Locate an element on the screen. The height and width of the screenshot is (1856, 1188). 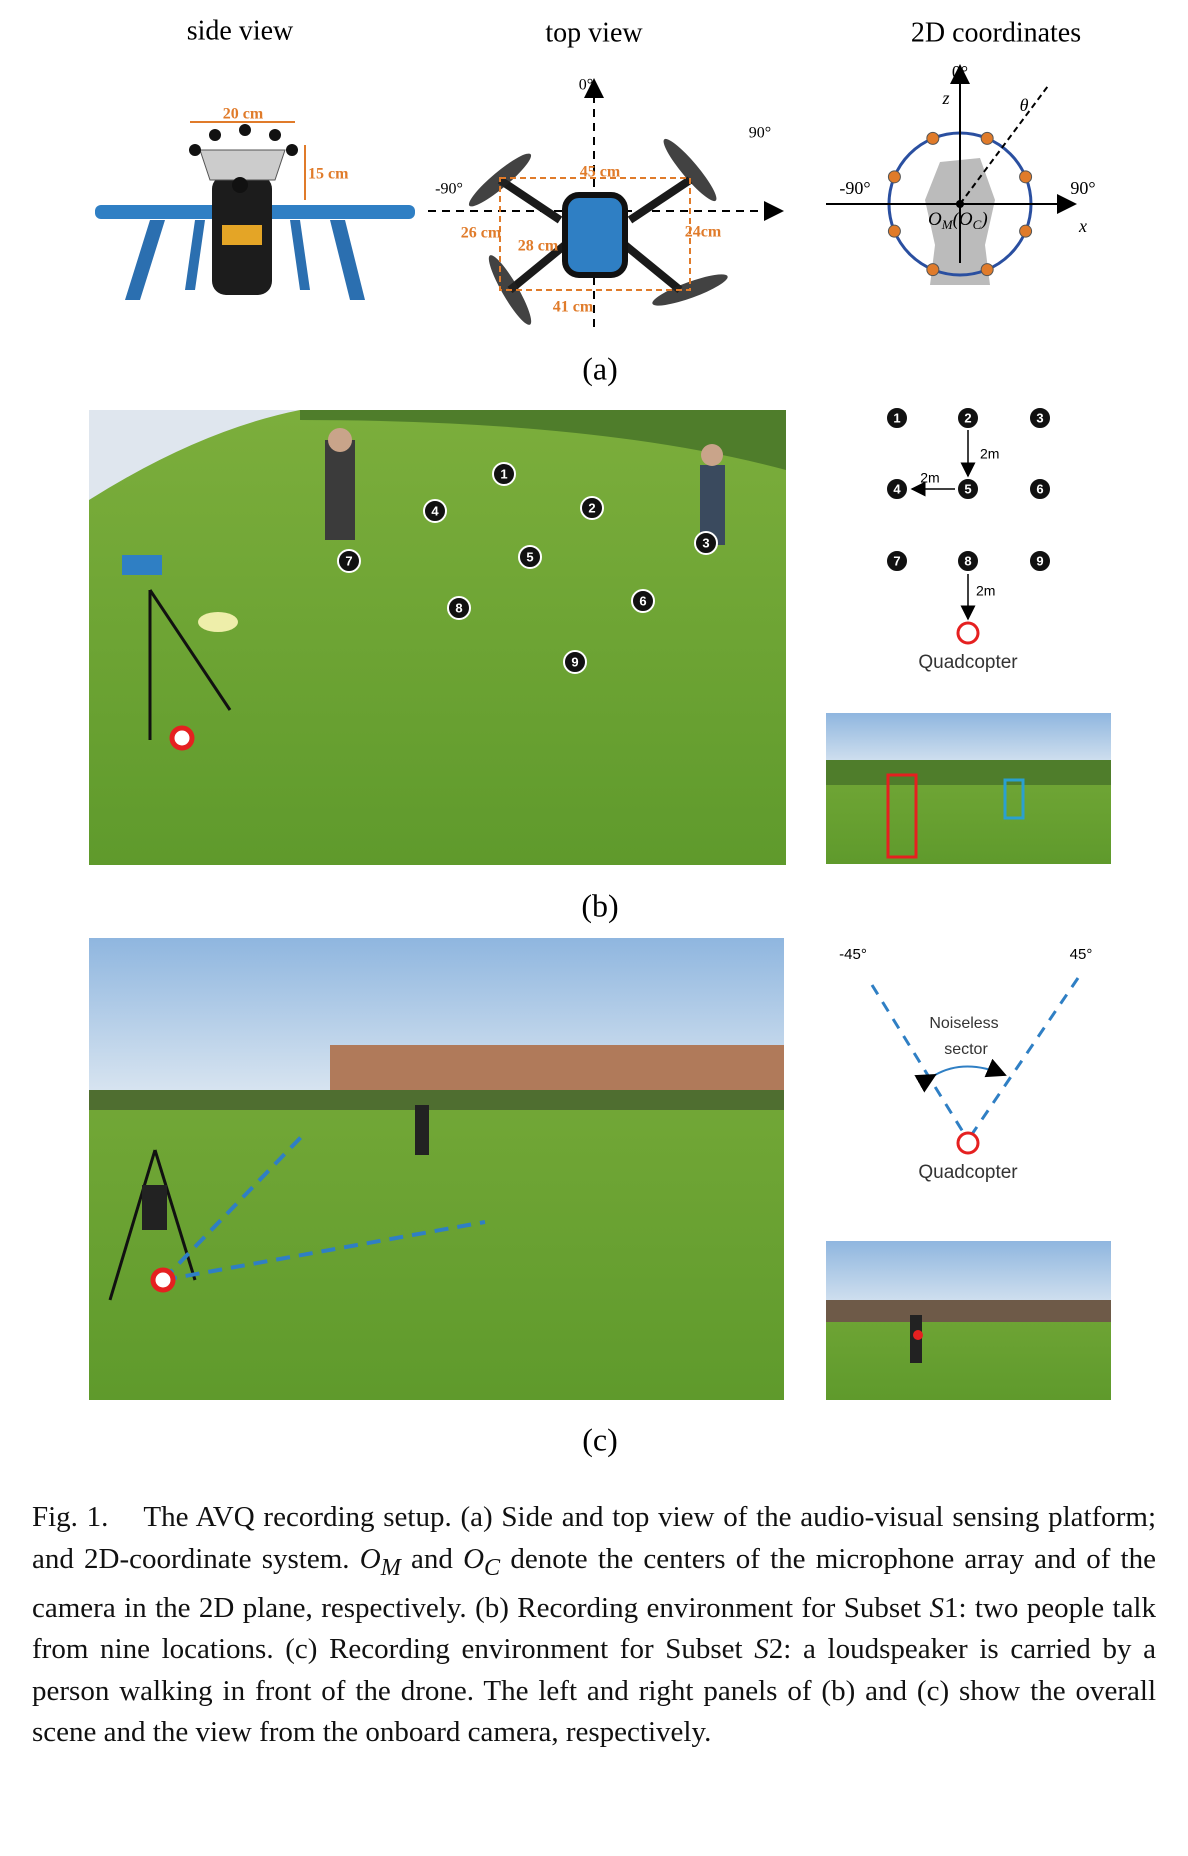
side-view-drone is located at coordinates (255, 210).